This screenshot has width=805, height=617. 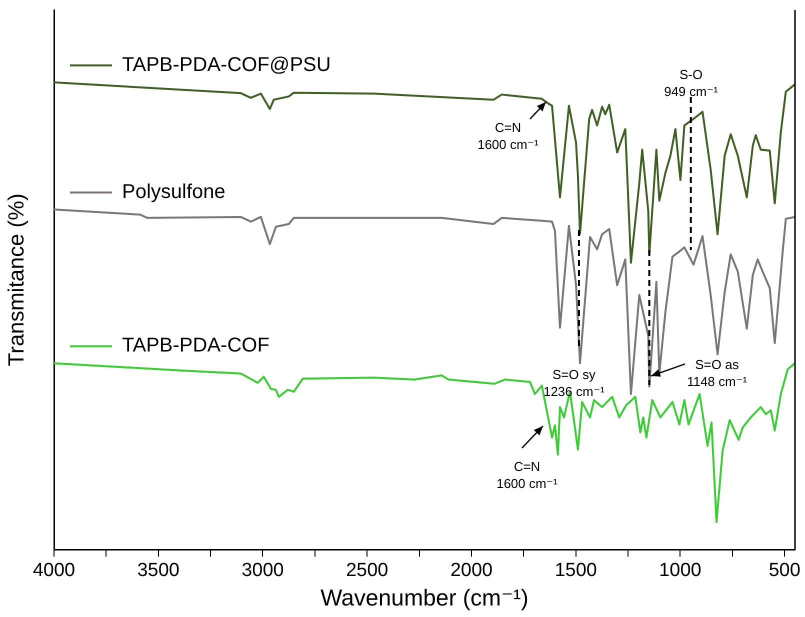 I want to click on x-tick-label: 4000, so click(x=54, y=571).